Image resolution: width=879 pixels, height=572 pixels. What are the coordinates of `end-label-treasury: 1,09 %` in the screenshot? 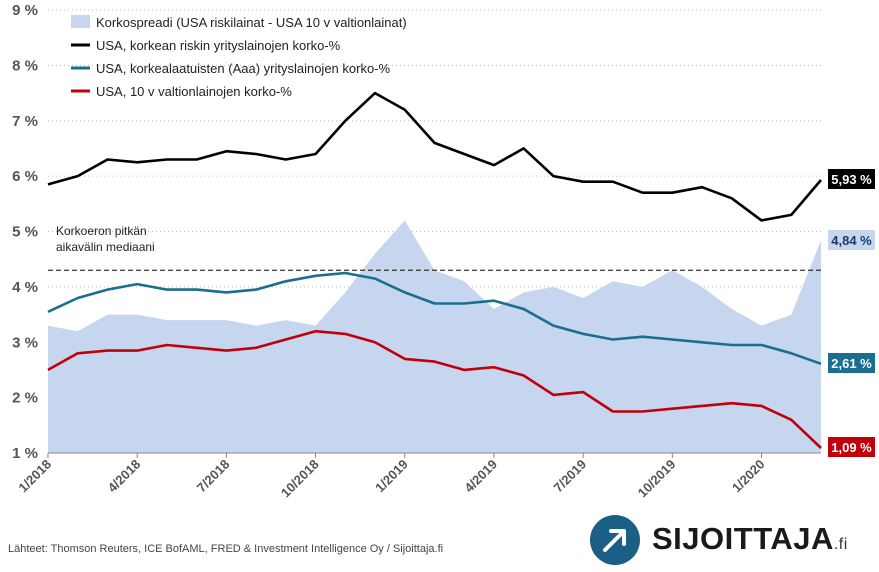 It's located at (851, 447).